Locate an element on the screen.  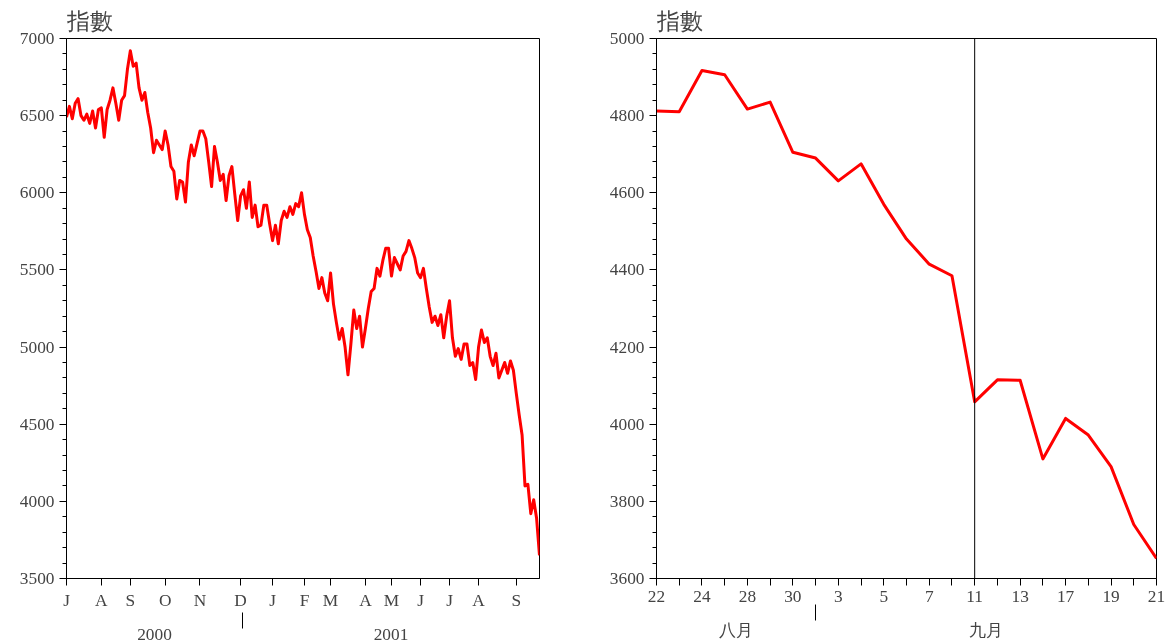
text: 八月 is located at coordinates (736, 630).